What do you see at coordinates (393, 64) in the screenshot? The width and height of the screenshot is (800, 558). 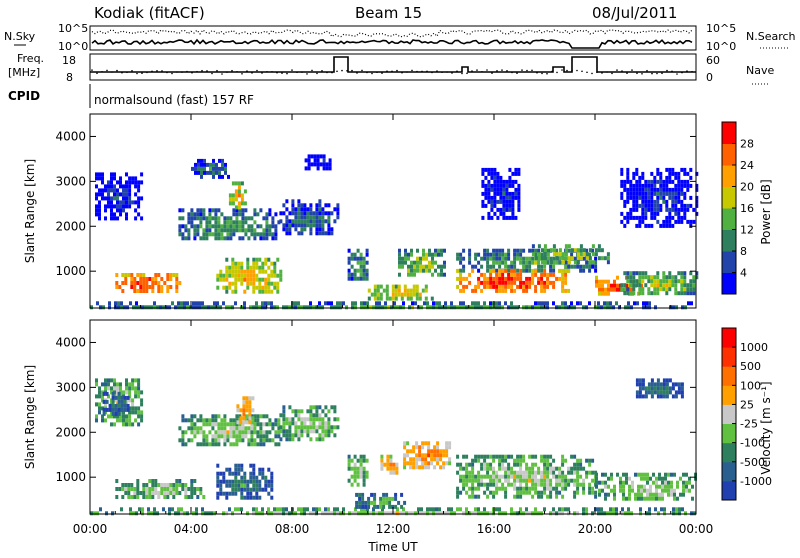 I see `freq-series` at bounding box center [393, 64].